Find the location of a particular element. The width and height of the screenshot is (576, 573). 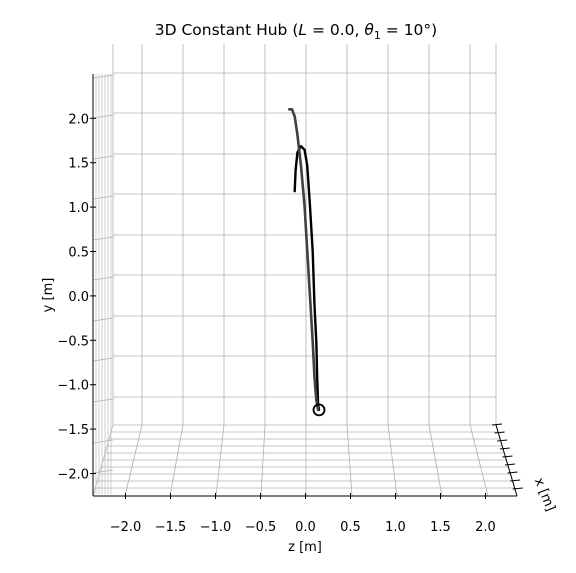

z-tick-label-3: −0.5 is located at coordinates (261, 527).